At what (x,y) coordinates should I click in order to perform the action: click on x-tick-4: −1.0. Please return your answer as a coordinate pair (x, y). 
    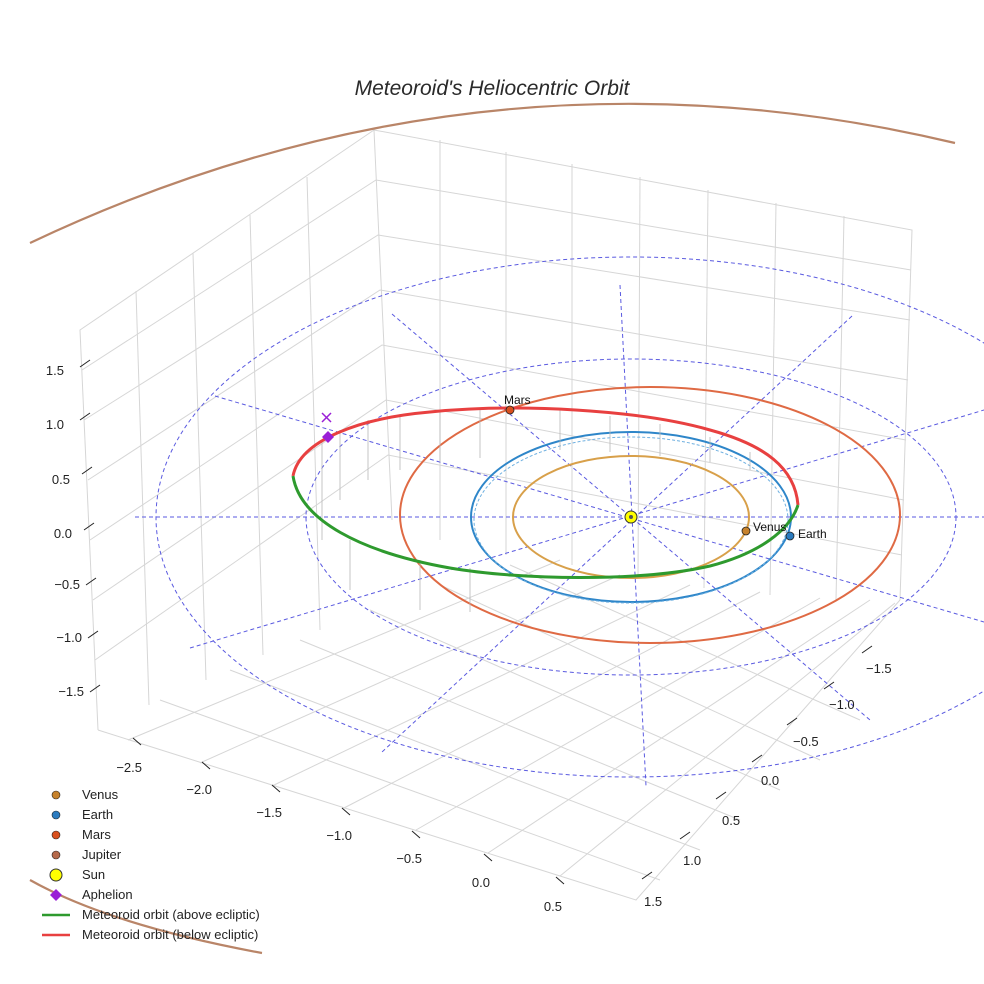
    Looking at the image, I should click on (339, 835).